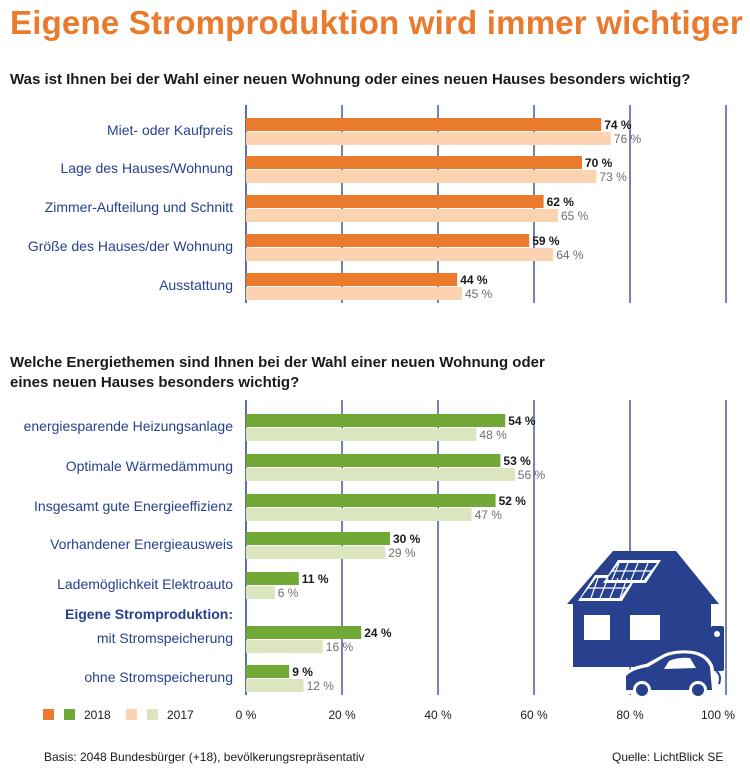 The height and width of the screenshot is (768, 750). I want to click on legend-swatch-green-2018, so click(69, 714).